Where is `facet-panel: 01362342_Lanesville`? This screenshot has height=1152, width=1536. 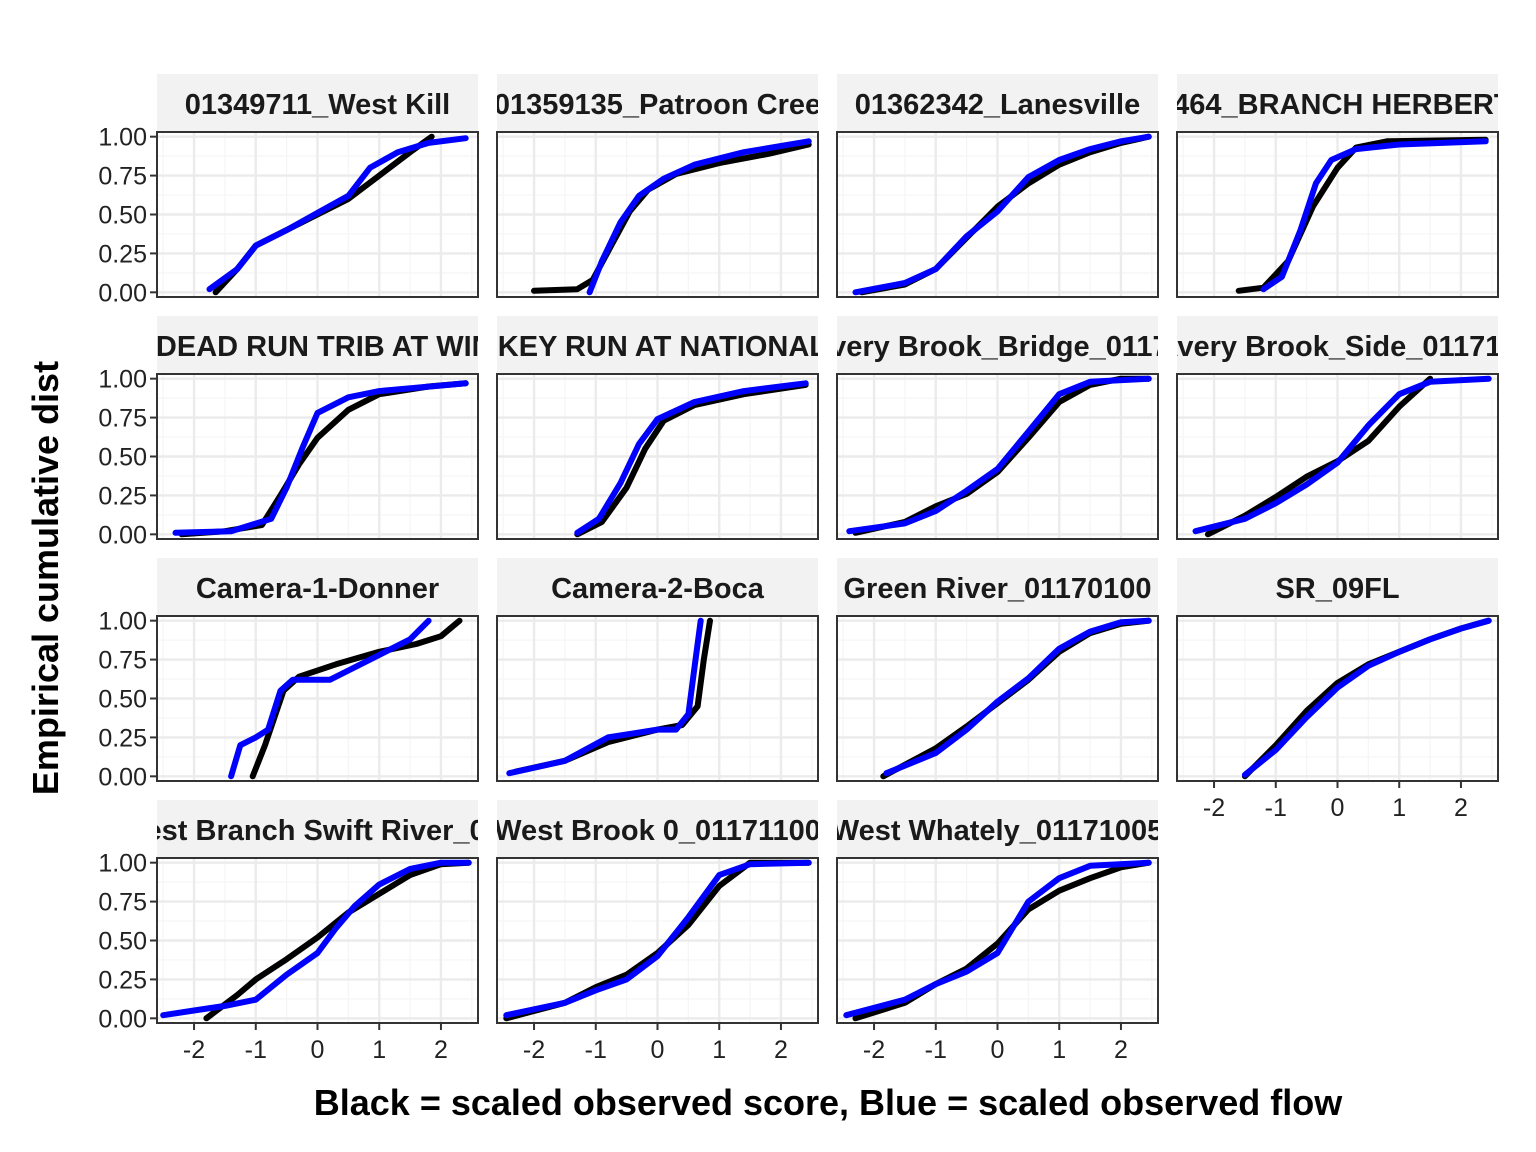
facet-panel: 01362342_Lanesville is located at coordinates (997, 186).